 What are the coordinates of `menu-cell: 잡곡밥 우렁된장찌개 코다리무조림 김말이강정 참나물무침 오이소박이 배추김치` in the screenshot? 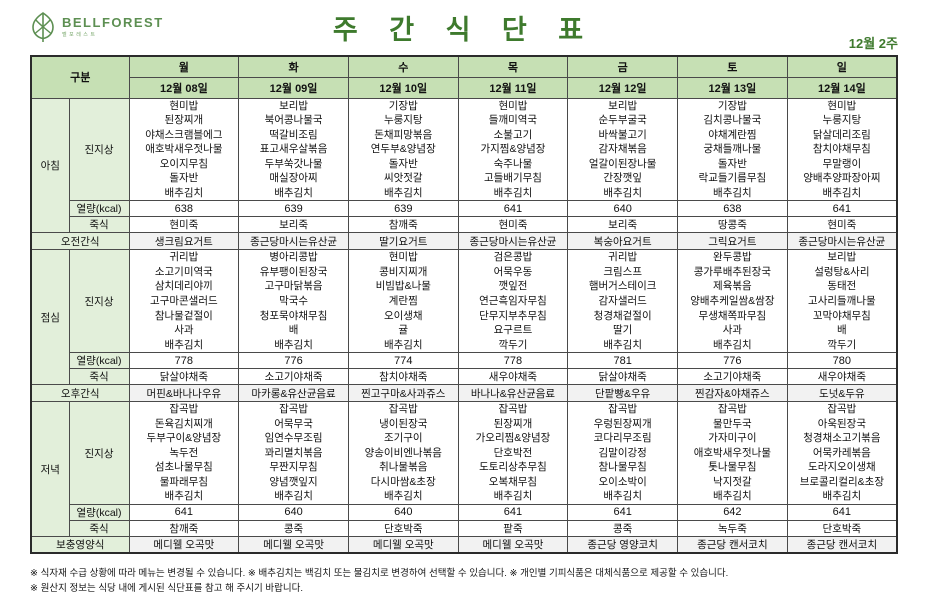 It's located at (623, 453).